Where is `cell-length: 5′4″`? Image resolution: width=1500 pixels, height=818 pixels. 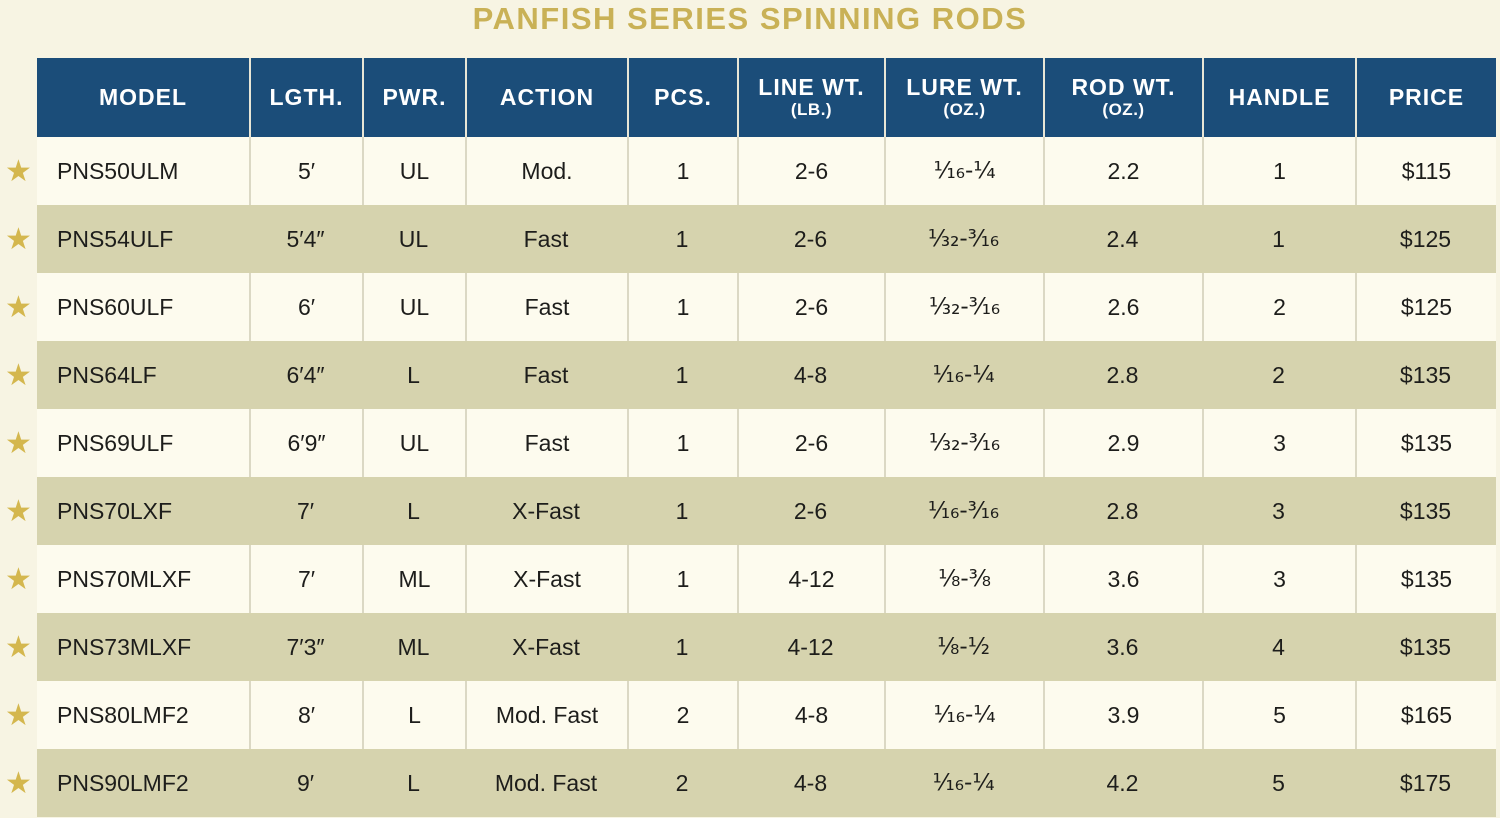 cell-length: 5′4″ is located at coordinates (305, 238).